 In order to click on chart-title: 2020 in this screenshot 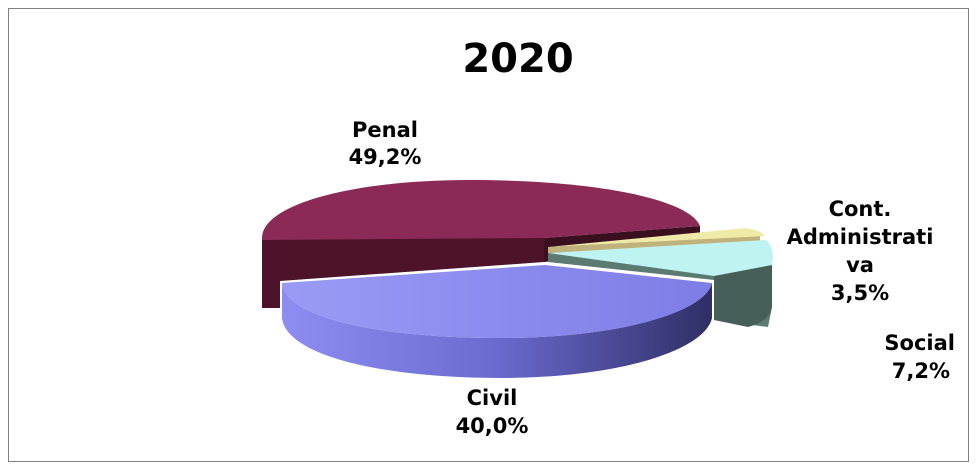, I will do `click(517, 59)`.